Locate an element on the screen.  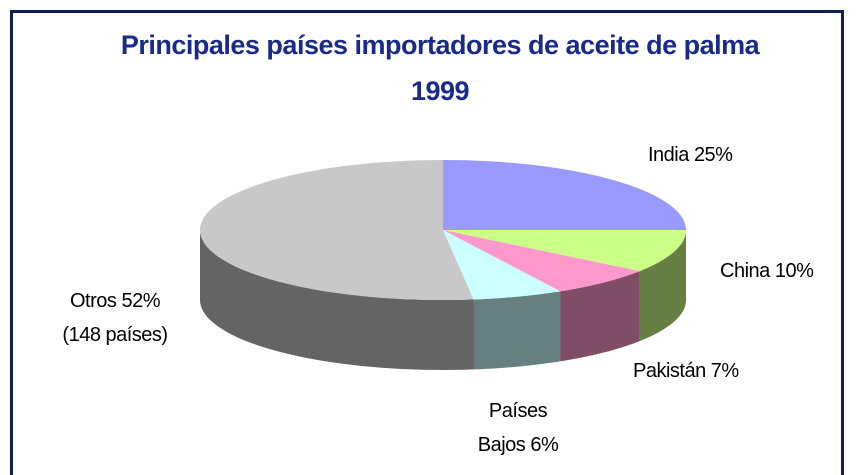
value-label: 25% is located at coordinates (713, 155).